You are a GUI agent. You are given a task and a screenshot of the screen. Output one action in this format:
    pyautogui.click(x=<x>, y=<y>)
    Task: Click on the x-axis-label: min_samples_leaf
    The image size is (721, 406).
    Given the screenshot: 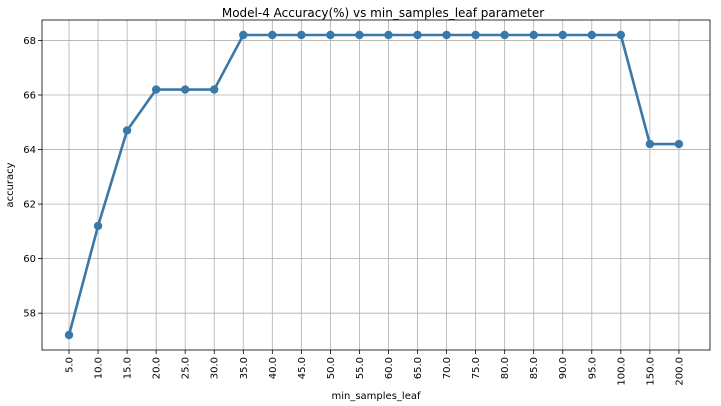 What is the action you would take?
    pyautogui.click(x=375, y=396)
    